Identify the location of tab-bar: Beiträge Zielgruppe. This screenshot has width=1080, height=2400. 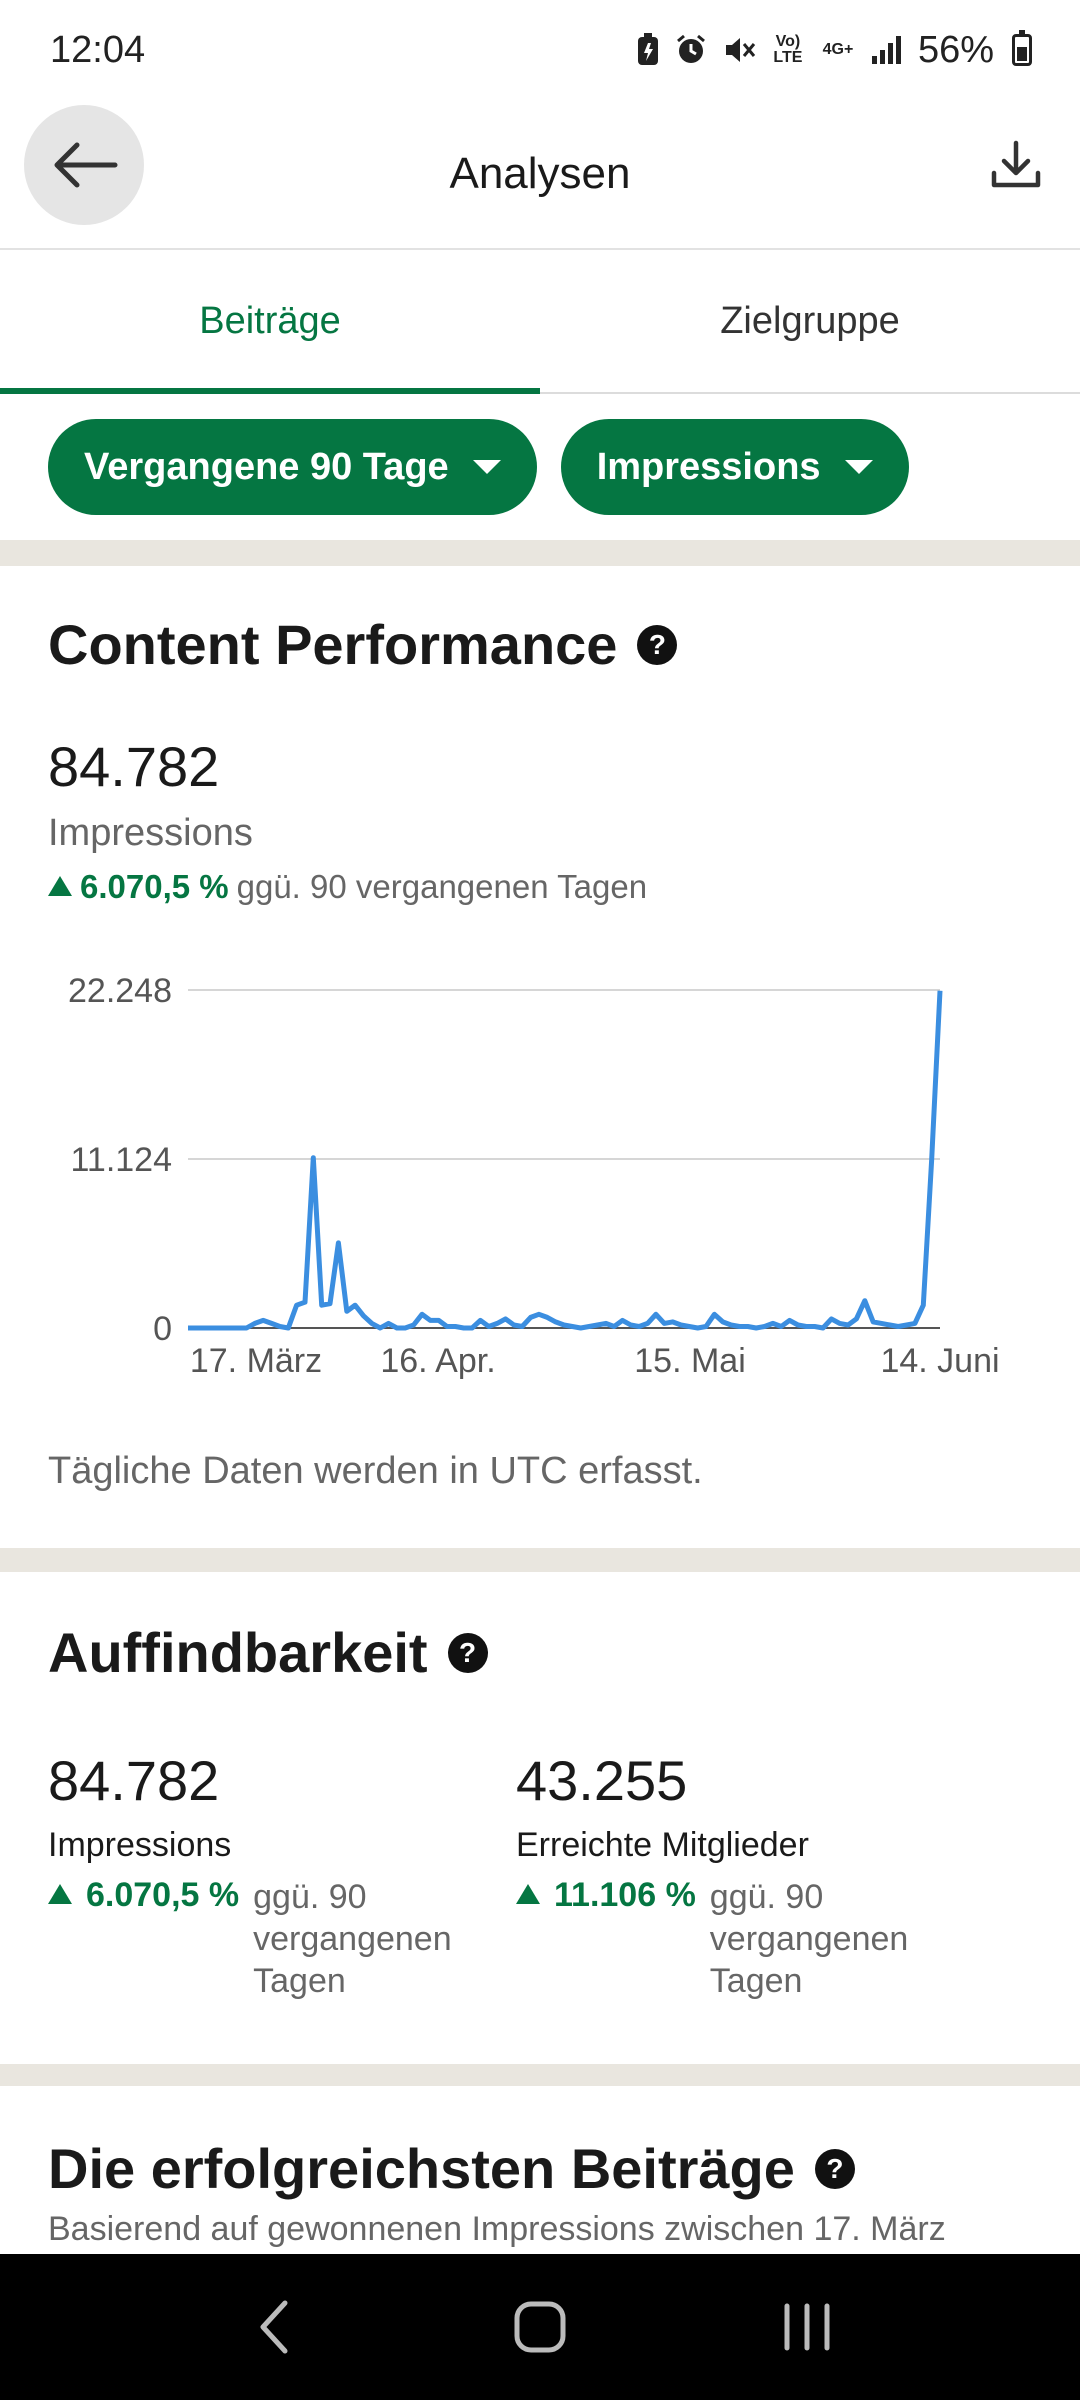
(540, 322).